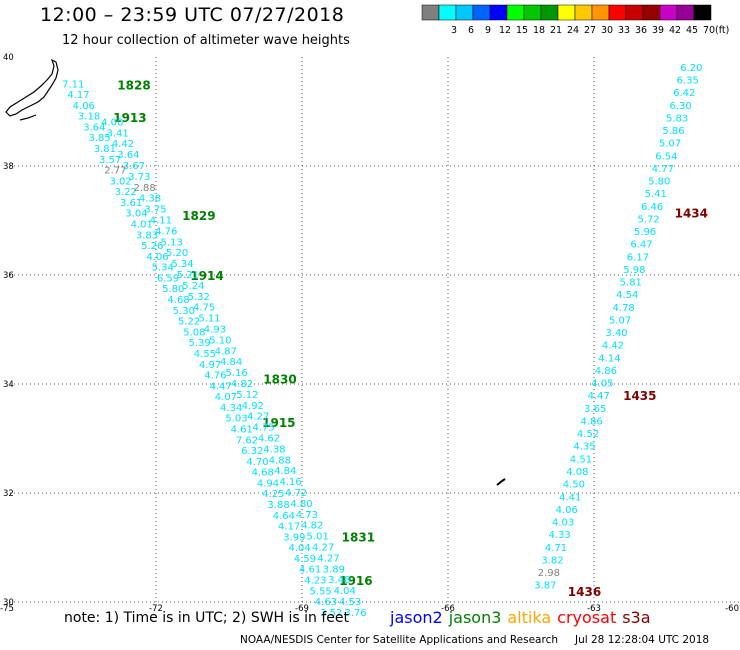 Image resolution: width=740 pixels, height=650 pixels. Describe the element at coordinates (656, 194) in the screenshot. I see `swh-value: 5.41` at that location.